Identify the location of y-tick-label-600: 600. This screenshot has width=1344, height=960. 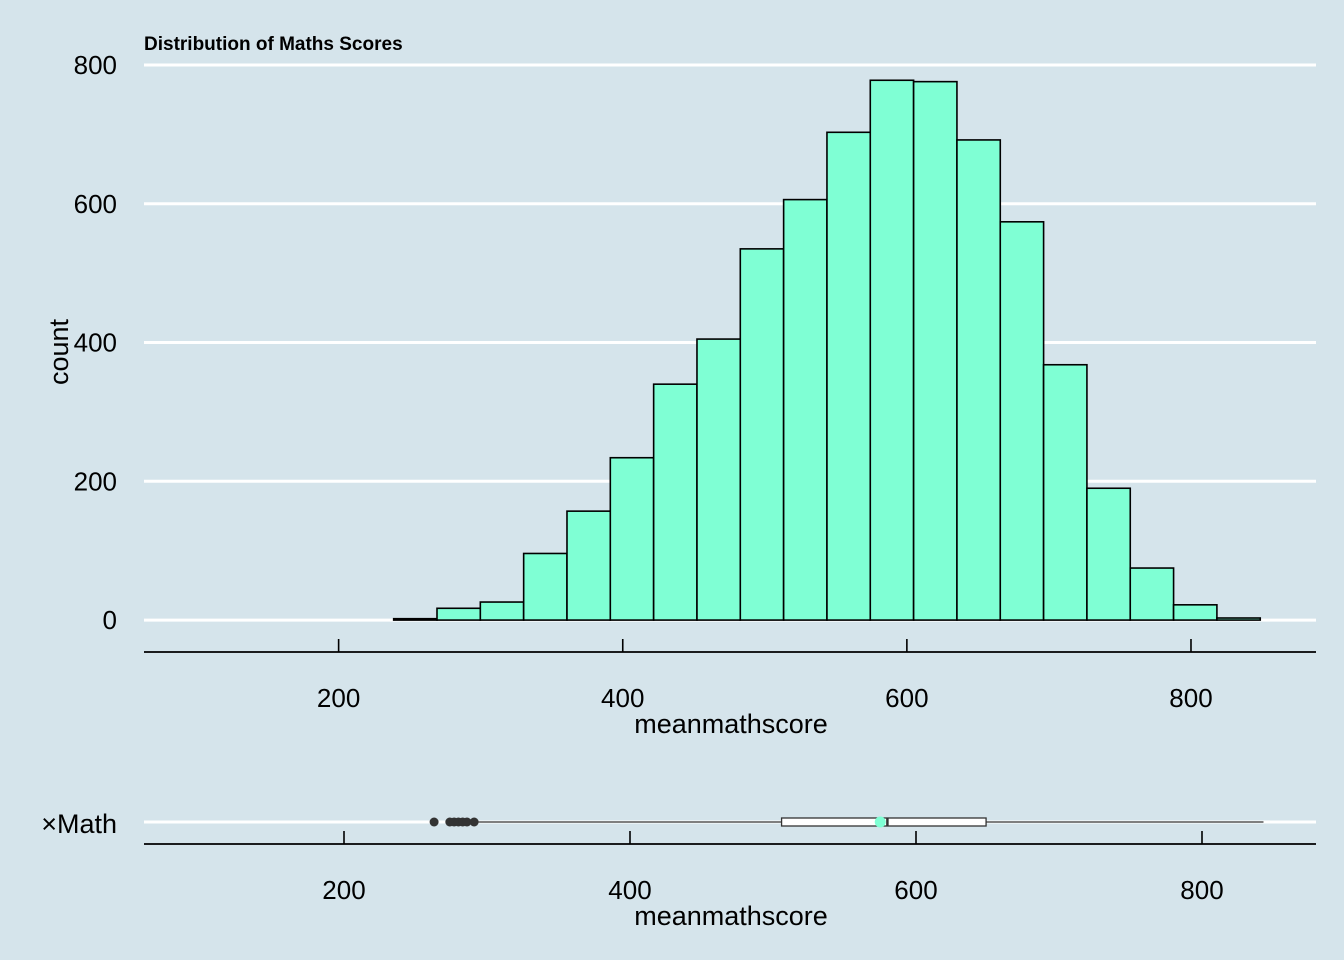
(95, 204).